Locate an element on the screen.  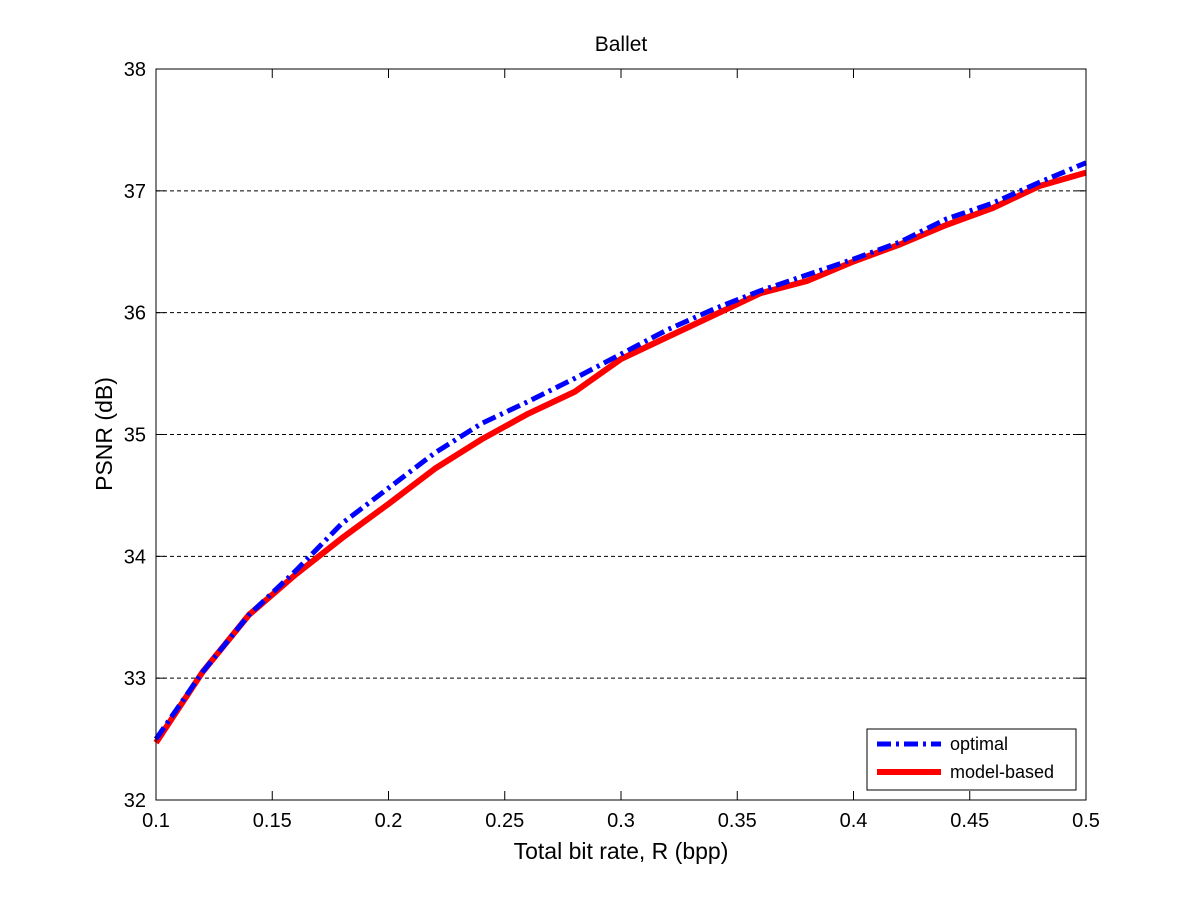
legend-label-optimal: optimal is located at coordinates (979, 744).